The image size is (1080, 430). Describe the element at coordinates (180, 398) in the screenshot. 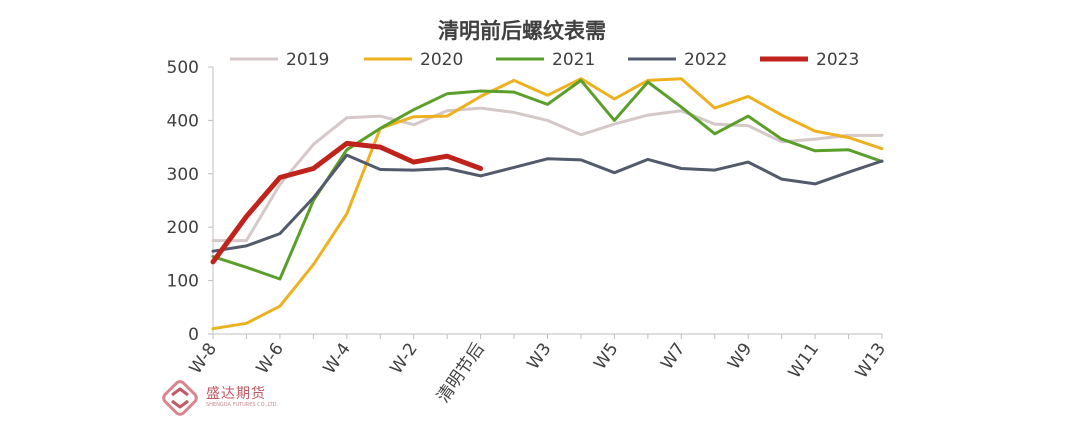

I see `logo-icon` at that location.